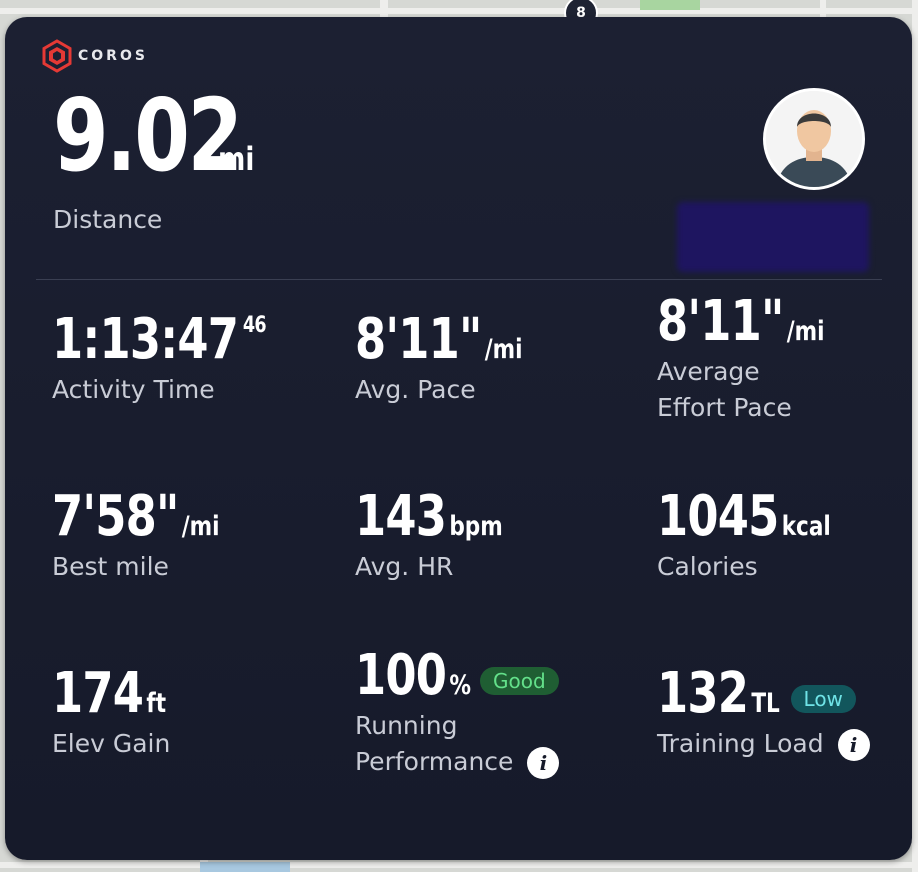 The width and height of the screenshot is (918, 872). What do you see at coordinates (98, 693) in the screenshot?
I see `elev-gain-value: 174` at bounding box center [98, 693].